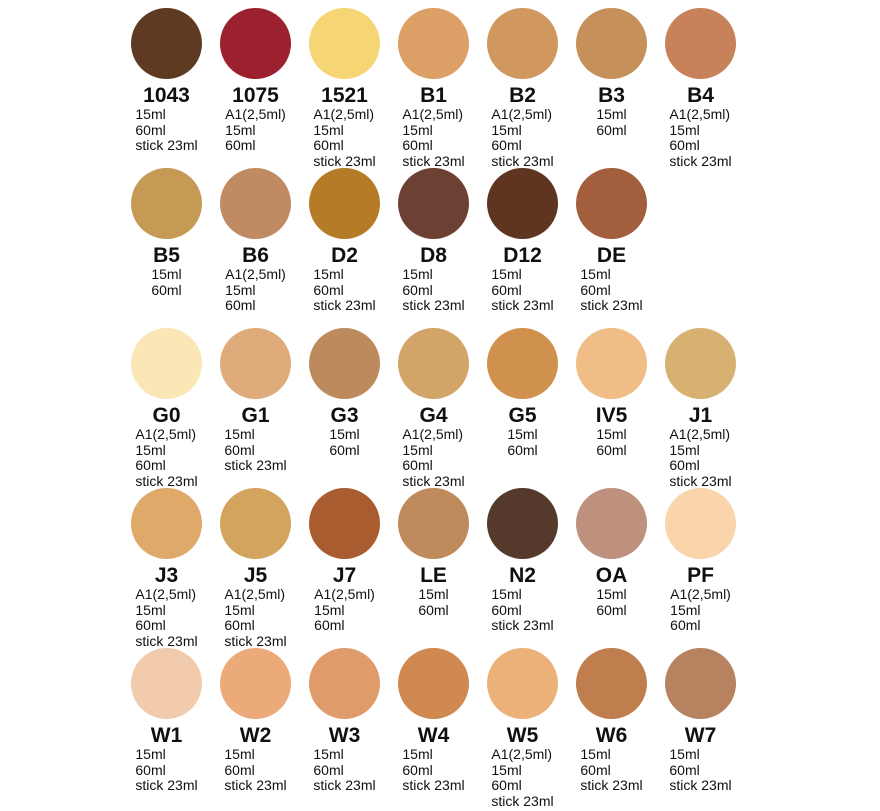 This screenshot has width=880, height=811. What do you see at coordinates (433, 415) in the screenshot?
I see `shade-code-label: G4` at bounding box center [433, 415].